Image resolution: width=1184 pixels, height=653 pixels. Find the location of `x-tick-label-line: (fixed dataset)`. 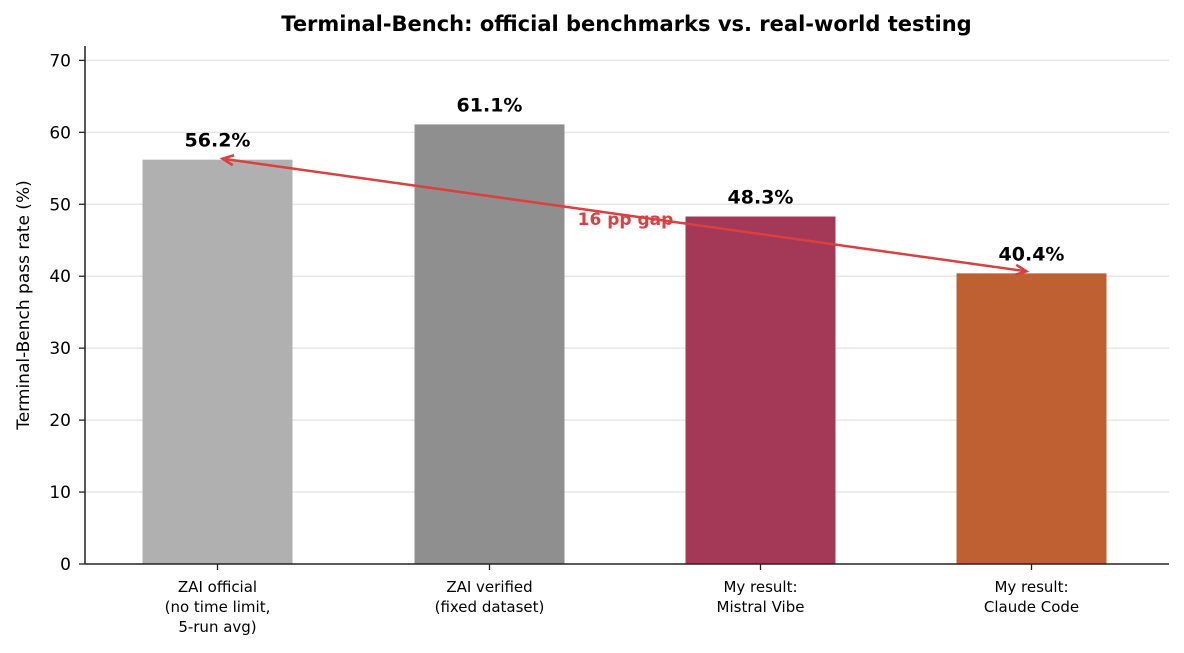

x-tick-label-line: (fixed dataset) is located at coordinates (489, 607).